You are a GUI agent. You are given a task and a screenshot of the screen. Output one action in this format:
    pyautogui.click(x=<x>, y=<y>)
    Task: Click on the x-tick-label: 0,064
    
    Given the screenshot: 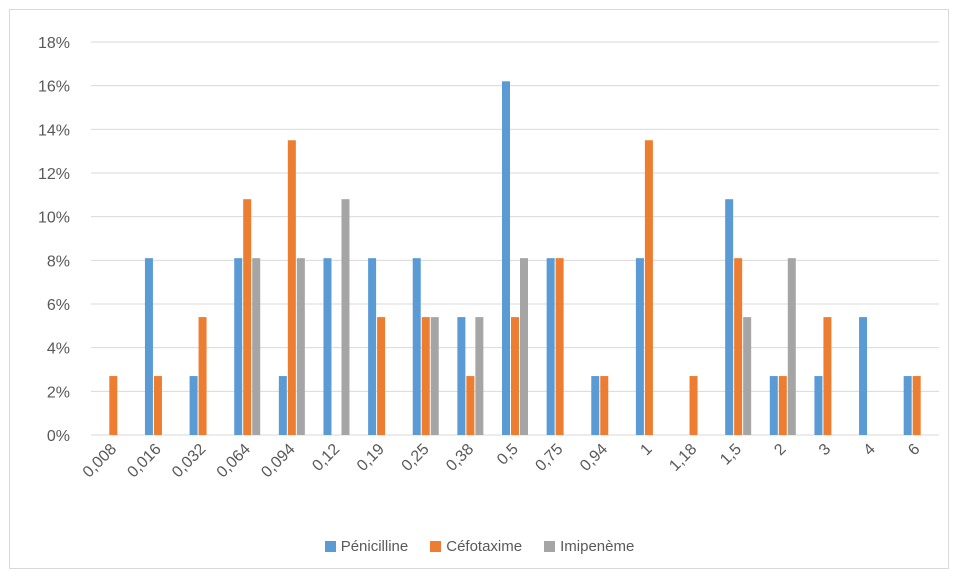 What is the action you would take?
    pyautogui.click(x=234, y=461)
    